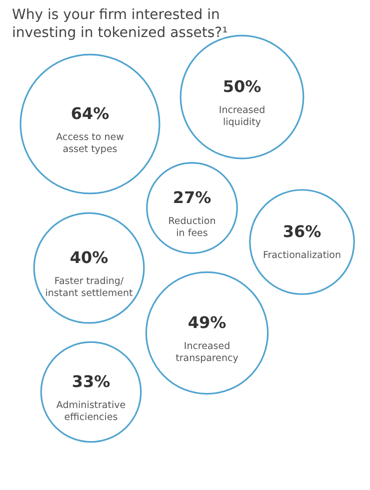 The height and width of the screenshot is (490, 370). I want to click on category-label: Increased transparency, so click(207, 352).